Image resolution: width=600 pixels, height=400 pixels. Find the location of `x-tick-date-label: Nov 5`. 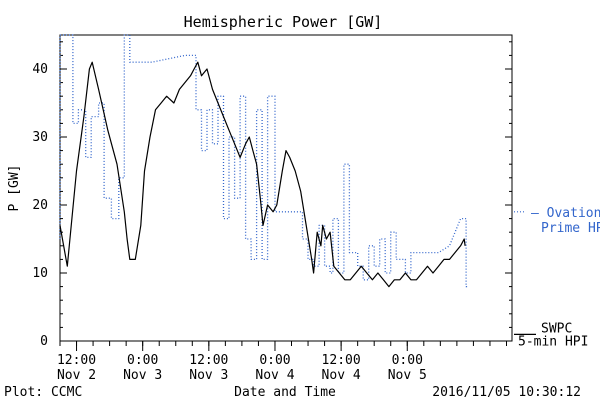

x-tick-date-label: Nov 5 is located at coordinates (407, 375).